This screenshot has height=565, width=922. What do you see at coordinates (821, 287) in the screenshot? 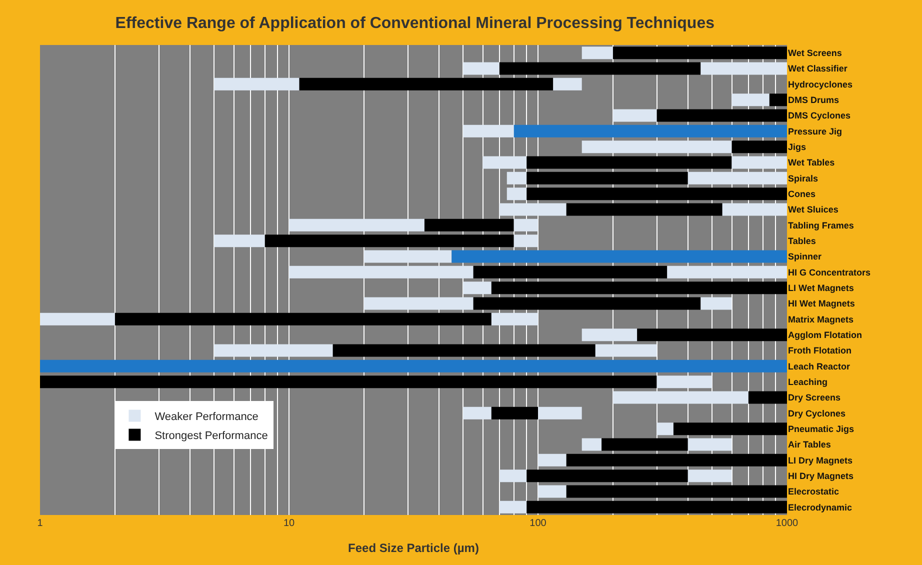
I see `y-tick-label: LI Wet Magnets` at bounding box center [821, 287].